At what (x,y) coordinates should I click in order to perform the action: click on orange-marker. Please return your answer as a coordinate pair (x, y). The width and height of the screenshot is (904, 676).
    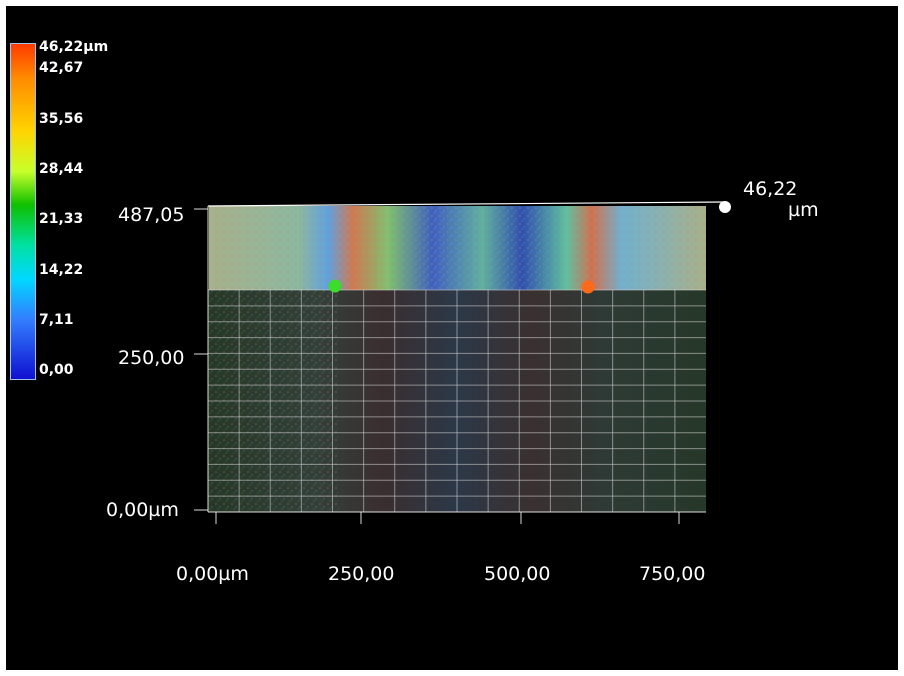
    Looking at the image, I should click on (588, 287).